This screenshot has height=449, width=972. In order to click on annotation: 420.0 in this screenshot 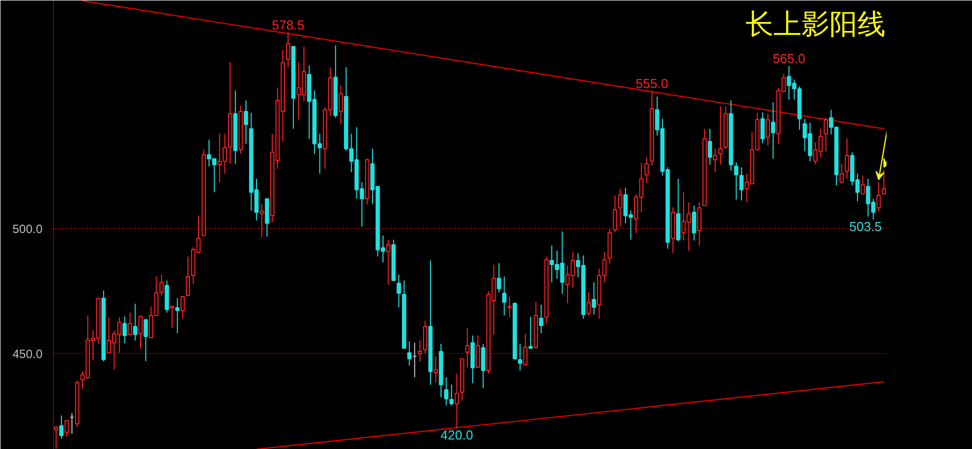, I will do `click(457, 435)`.